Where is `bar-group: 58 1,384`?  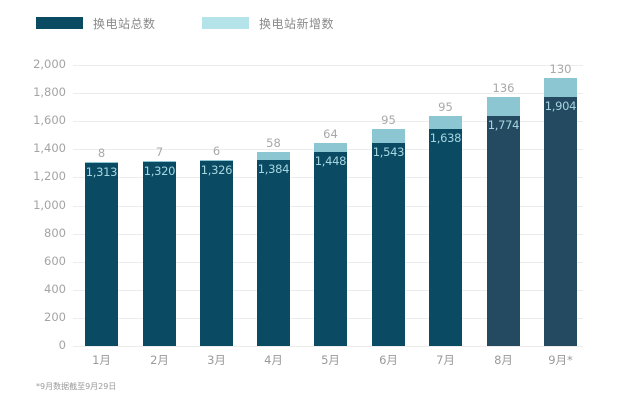 bar-group: 58 1,384 is located at coordinates (273, 241).